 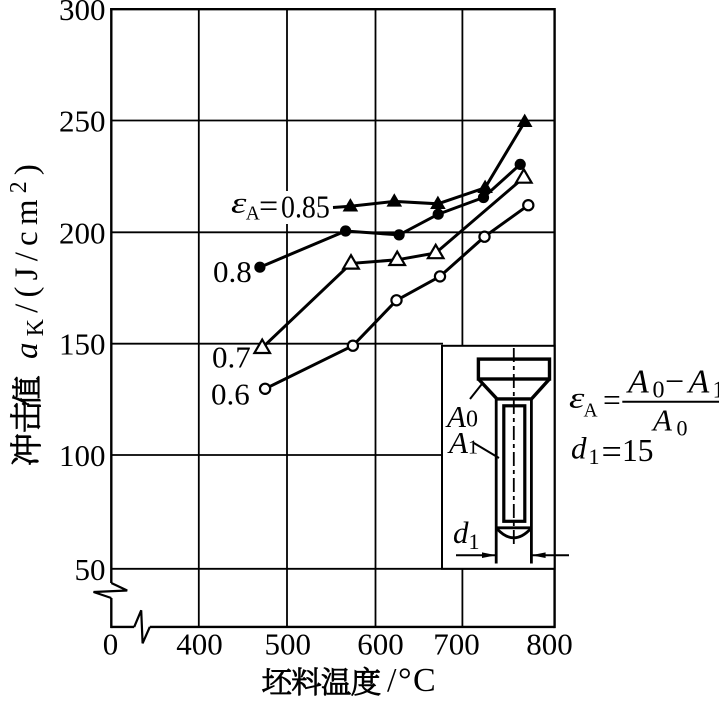 I want to click on svg-text: 0.85, so click(x=305, y=207).